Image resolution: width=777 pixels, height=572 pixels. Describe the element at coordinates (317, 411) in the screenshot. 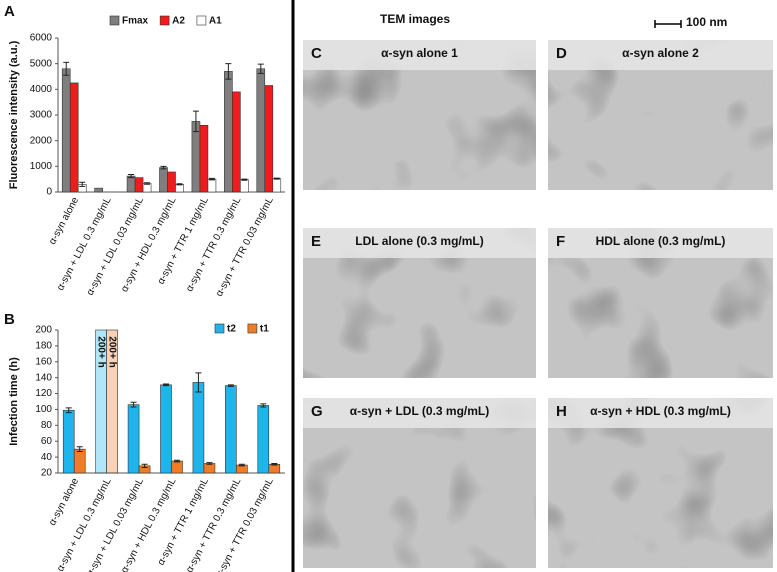

I see `panel-letter: G` at that location.